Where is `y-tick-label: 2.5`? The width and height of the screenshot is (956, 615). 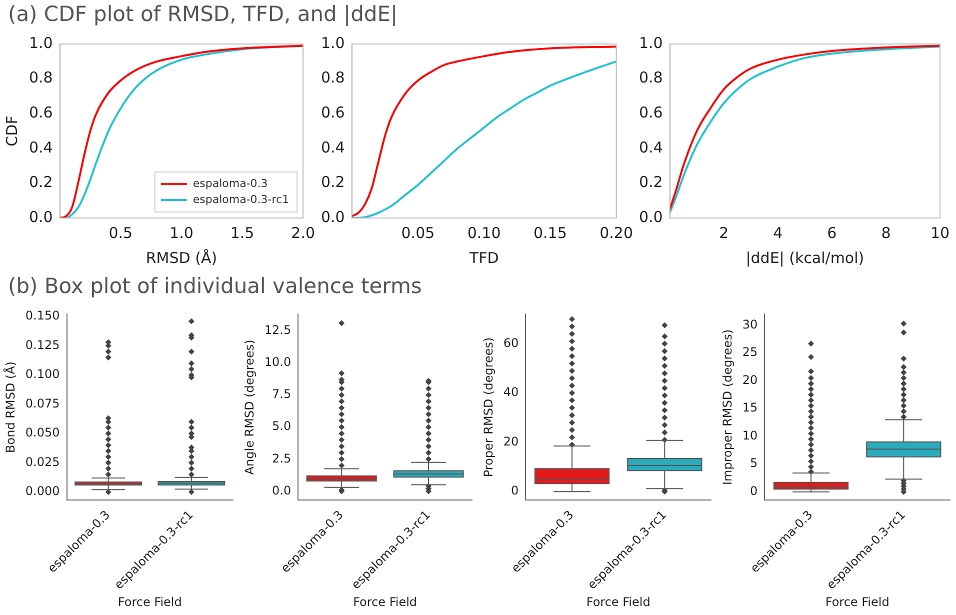 y-tick-label: 2.5 is located at coordinates (282, 458).